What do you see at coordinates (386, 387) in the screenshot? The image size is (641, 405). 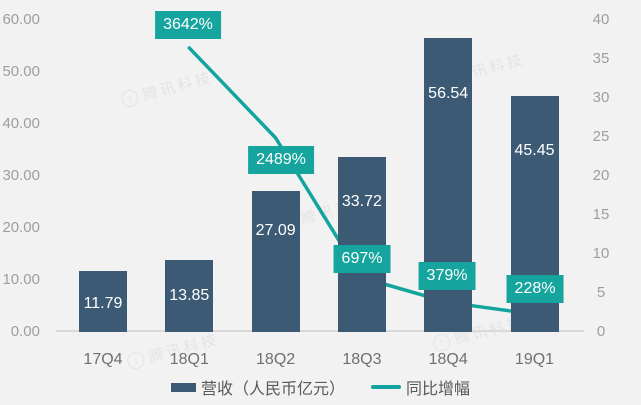 I see `growth-swatch-icon` at bounding box center [386, 387].